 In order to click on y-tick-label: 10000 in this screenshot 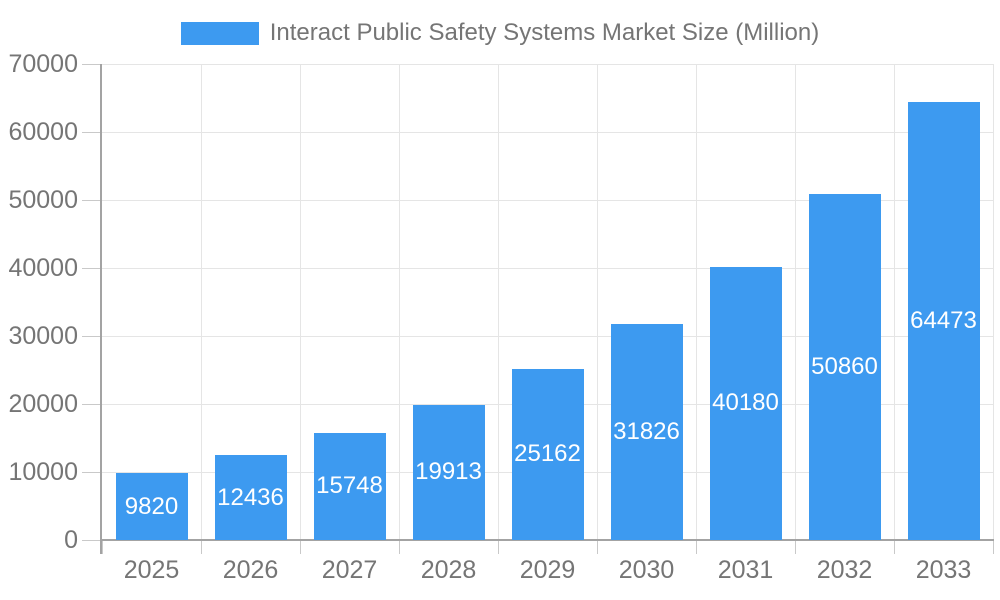, I will do `click(43, 472)`.